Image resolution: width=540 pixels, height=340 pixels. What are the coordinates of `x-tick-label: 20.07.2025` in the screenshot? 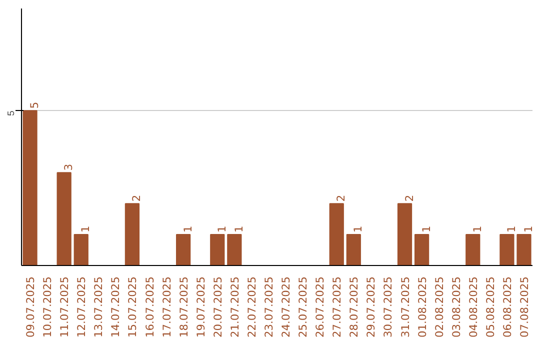 It's located at (217, 307).